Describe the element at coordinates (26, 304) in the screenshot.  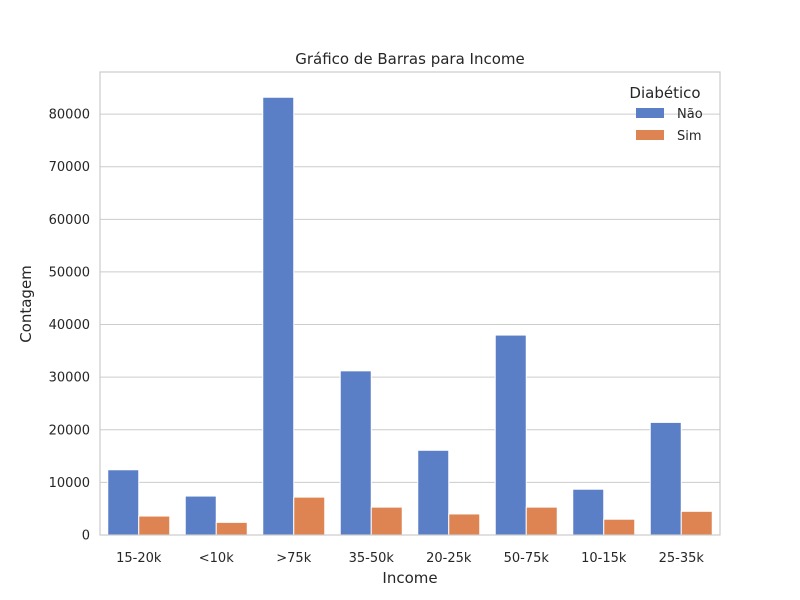
I see `y-axis-label: Contagem` at that location.